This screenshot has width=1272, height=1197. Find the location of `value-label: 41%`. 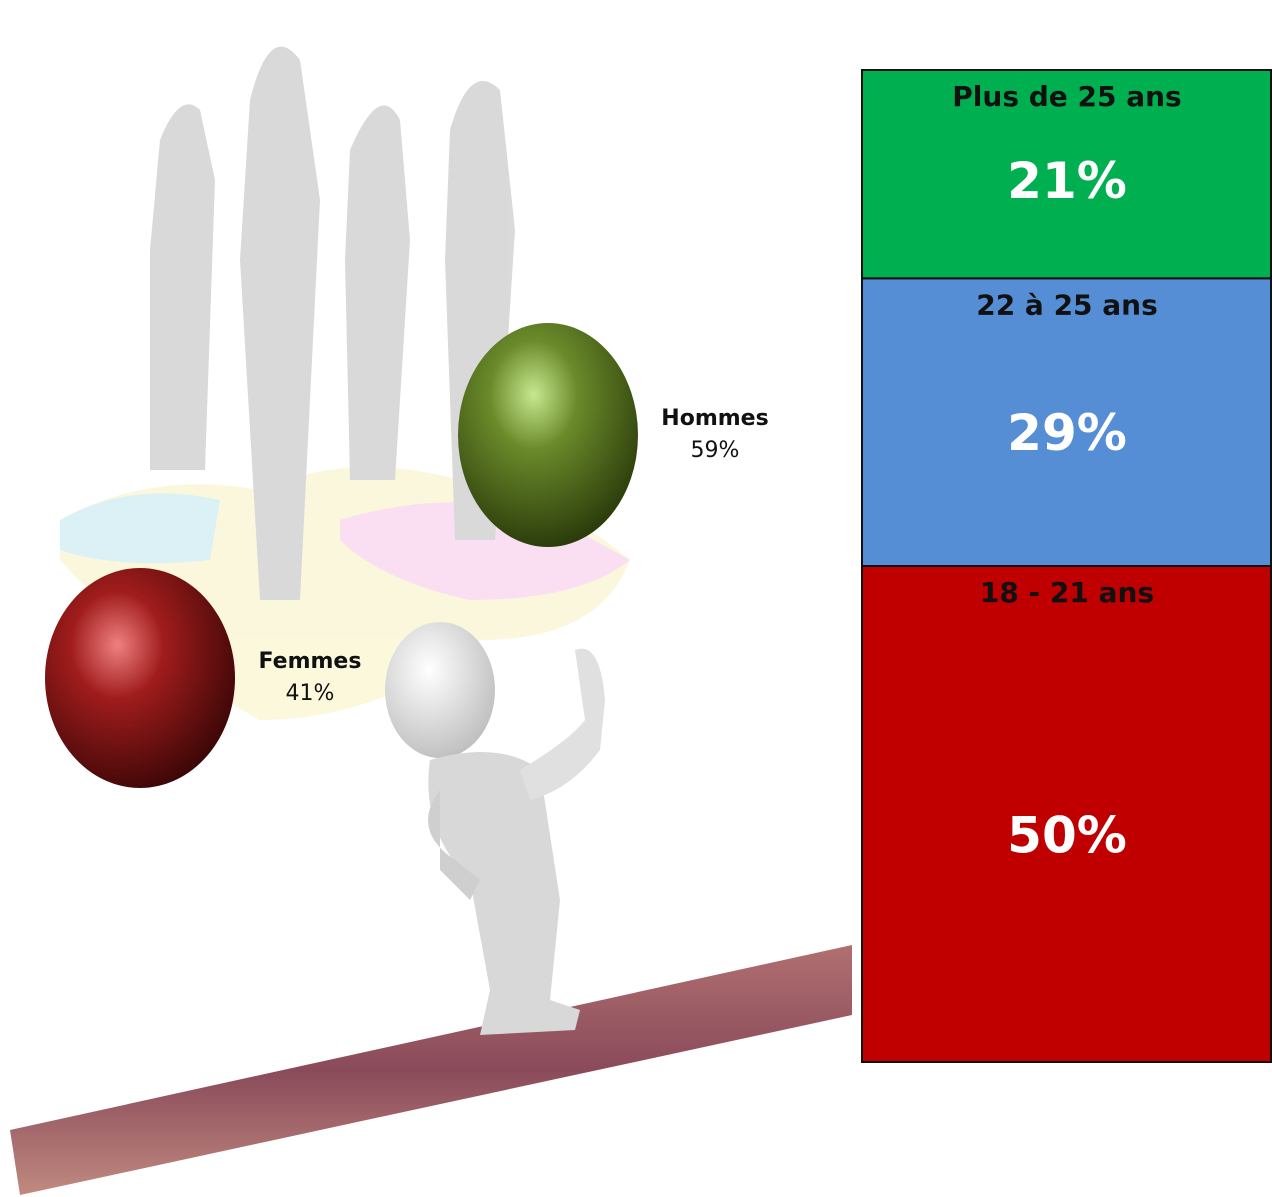

value-label: 41% is located at coordinates (310, 693).